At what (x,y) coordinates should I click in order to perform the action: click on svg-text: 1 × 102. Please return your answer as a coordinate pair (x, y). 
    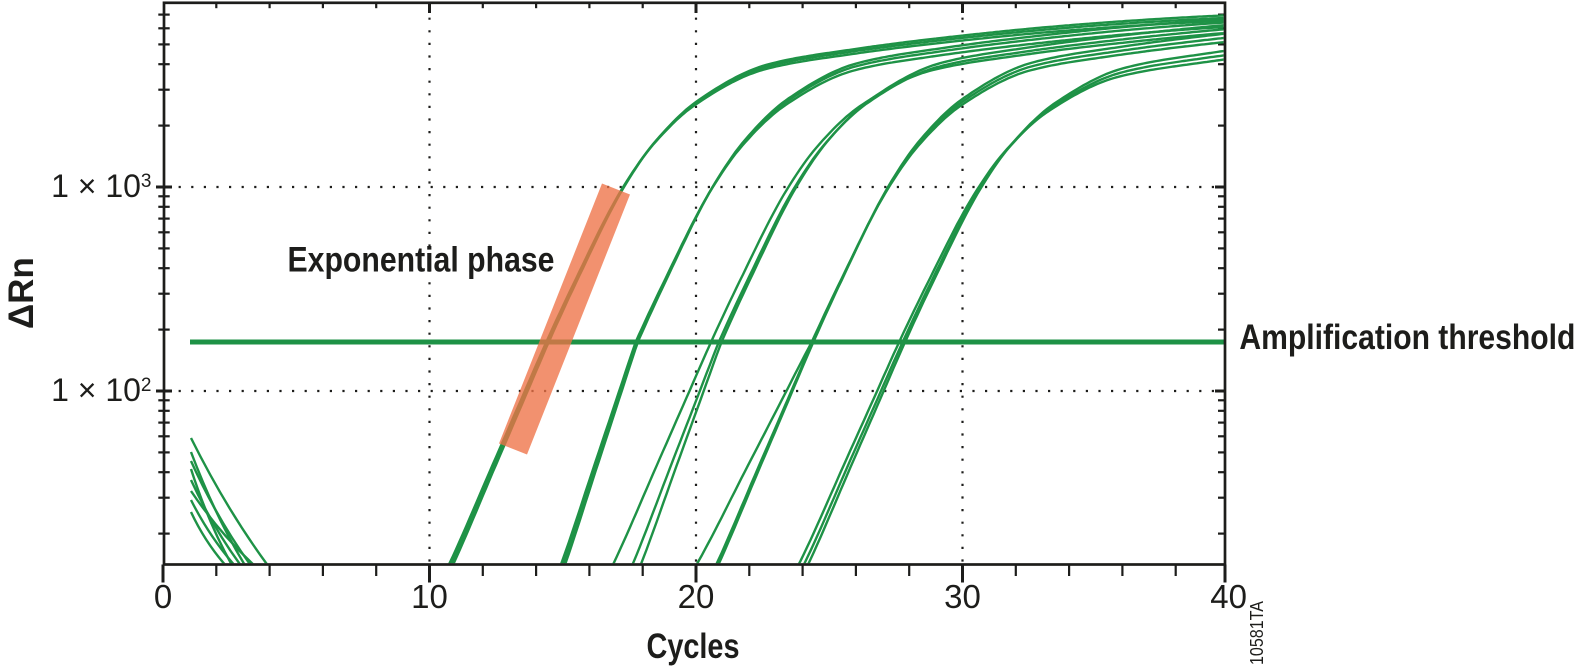
    Looking at the image, I should click on (101, 390).